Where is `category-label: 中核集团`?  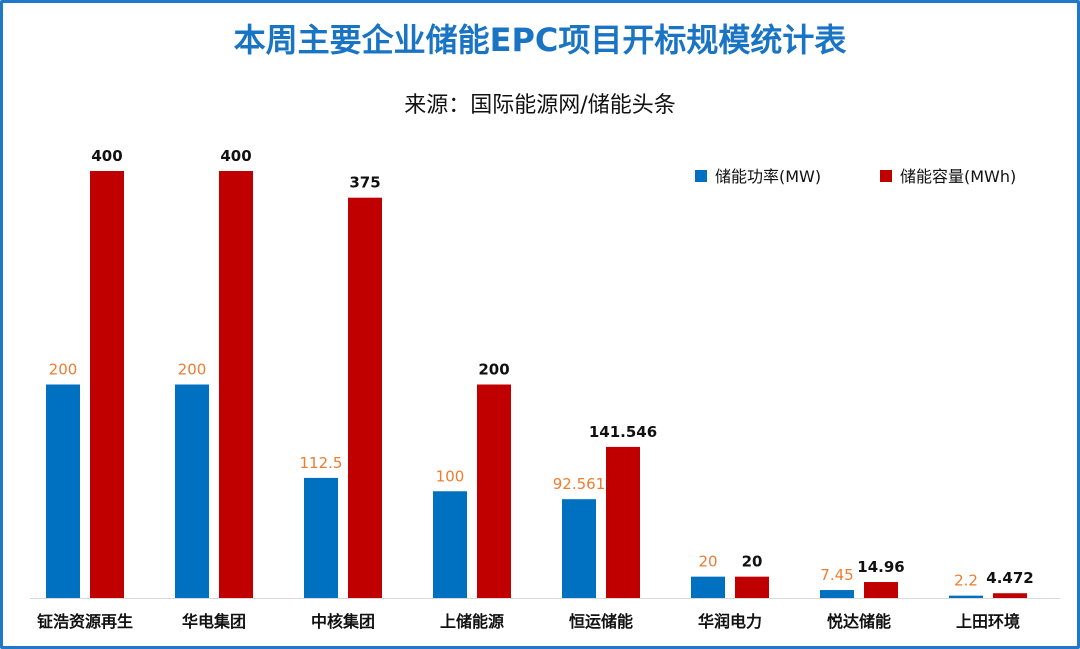
category-label: 中核集团 is located at coordinates (343, 621).